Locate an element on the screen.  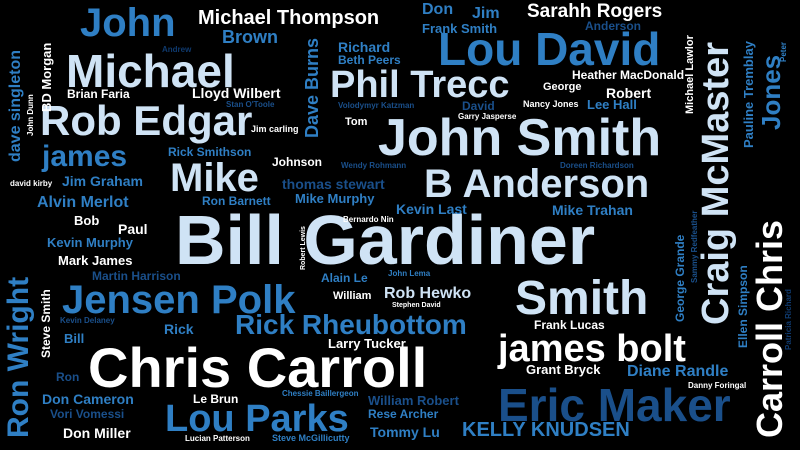
word-paul: Paul is located at coordinates (133, 229).